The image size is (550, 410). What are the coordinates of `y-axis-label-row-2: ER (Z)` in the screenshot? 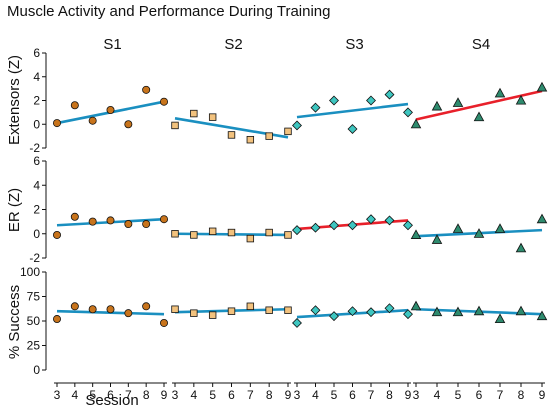 It's located at (14, 210).